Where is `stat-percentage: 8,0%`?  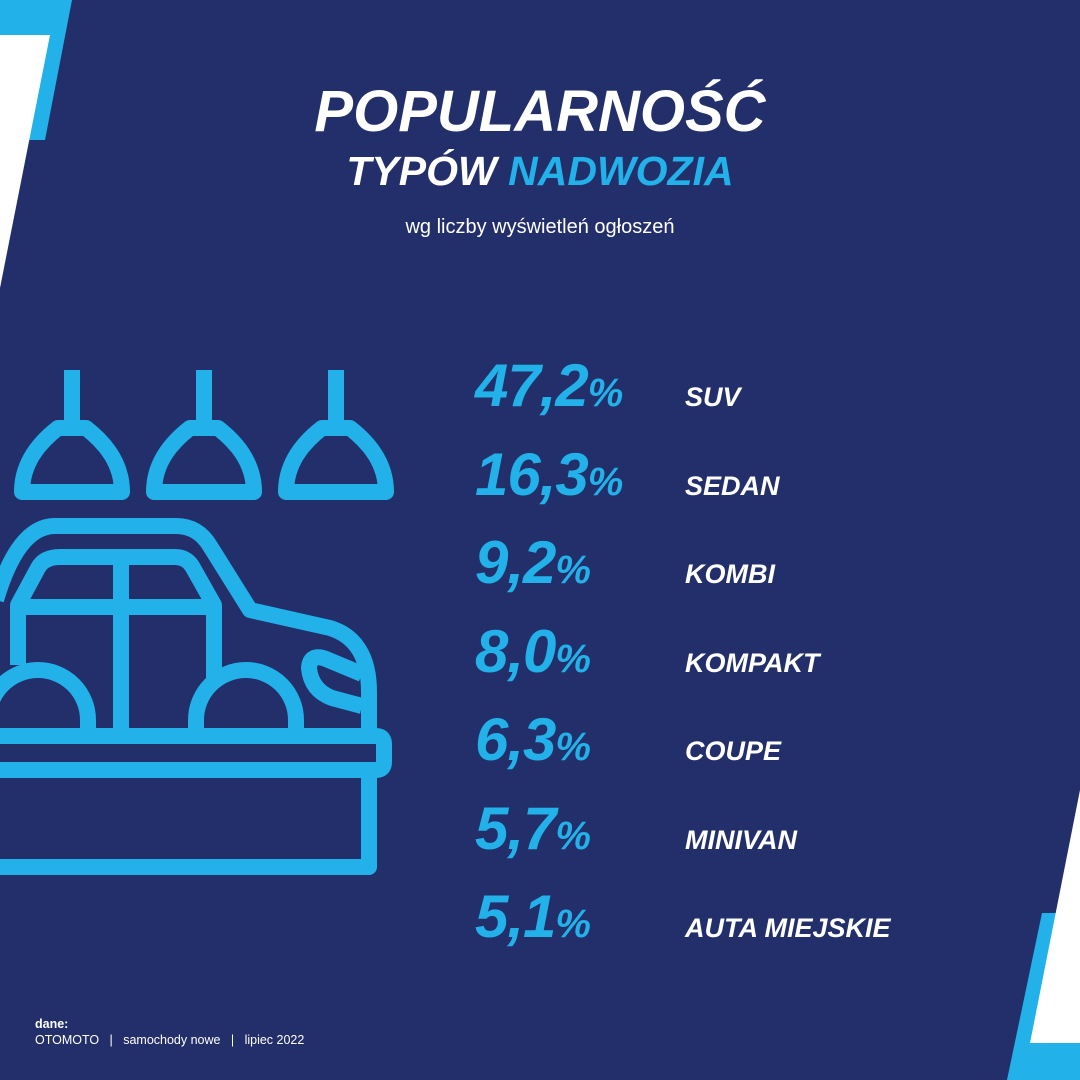 stat-percentage: 8,0% is located at coordinates (533, 651).